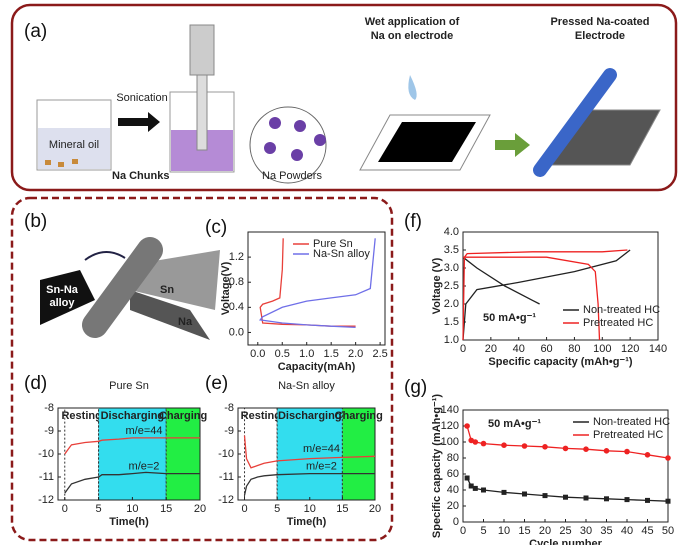 The height and width of the screenshot is (545, 686). Describe the element at coordinates (49, 408) in the screenshot. I see `y-tick-label: -8` at that location.